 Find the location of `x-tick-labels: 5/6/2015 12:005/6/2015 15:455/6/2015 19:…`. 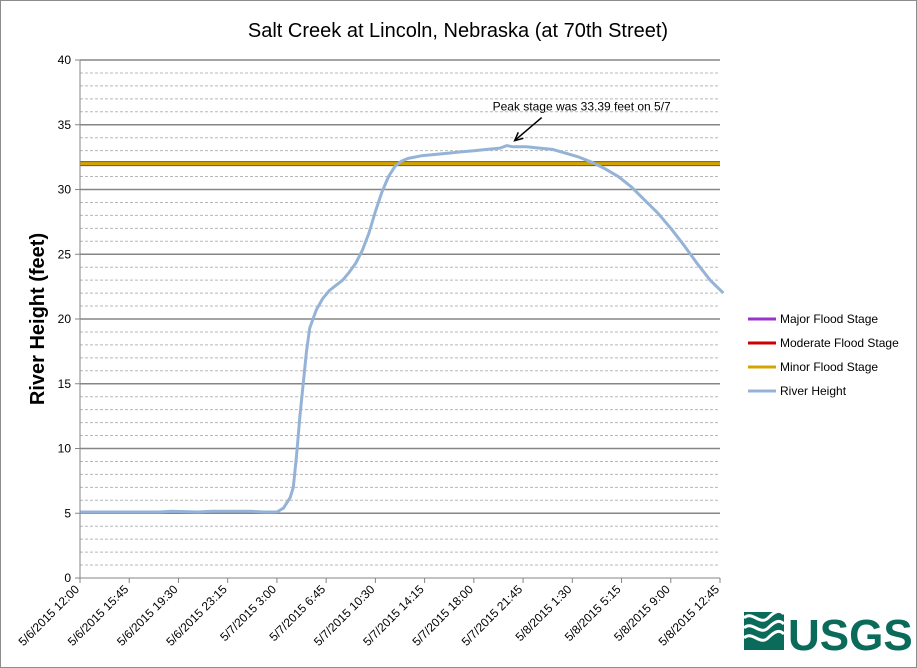

x-tick-labels: 5/6/2015 12:005/6/2015 15:455/6/2015 19:… is located at coordinates (369, 615).